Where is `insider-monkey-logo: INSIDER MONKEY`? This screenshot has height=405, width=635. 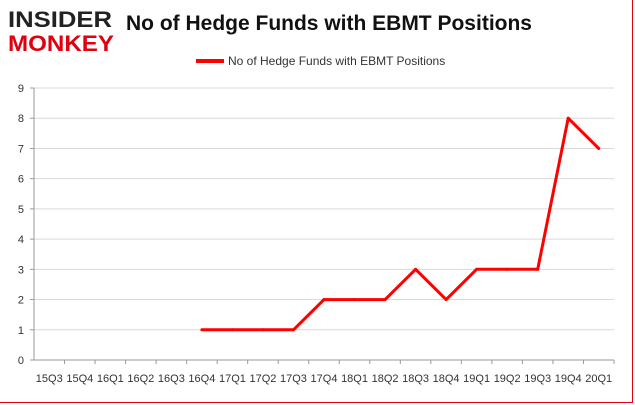
insider-monkey-logo: INSIDER MONKEY is located at coordinates (61, 30).